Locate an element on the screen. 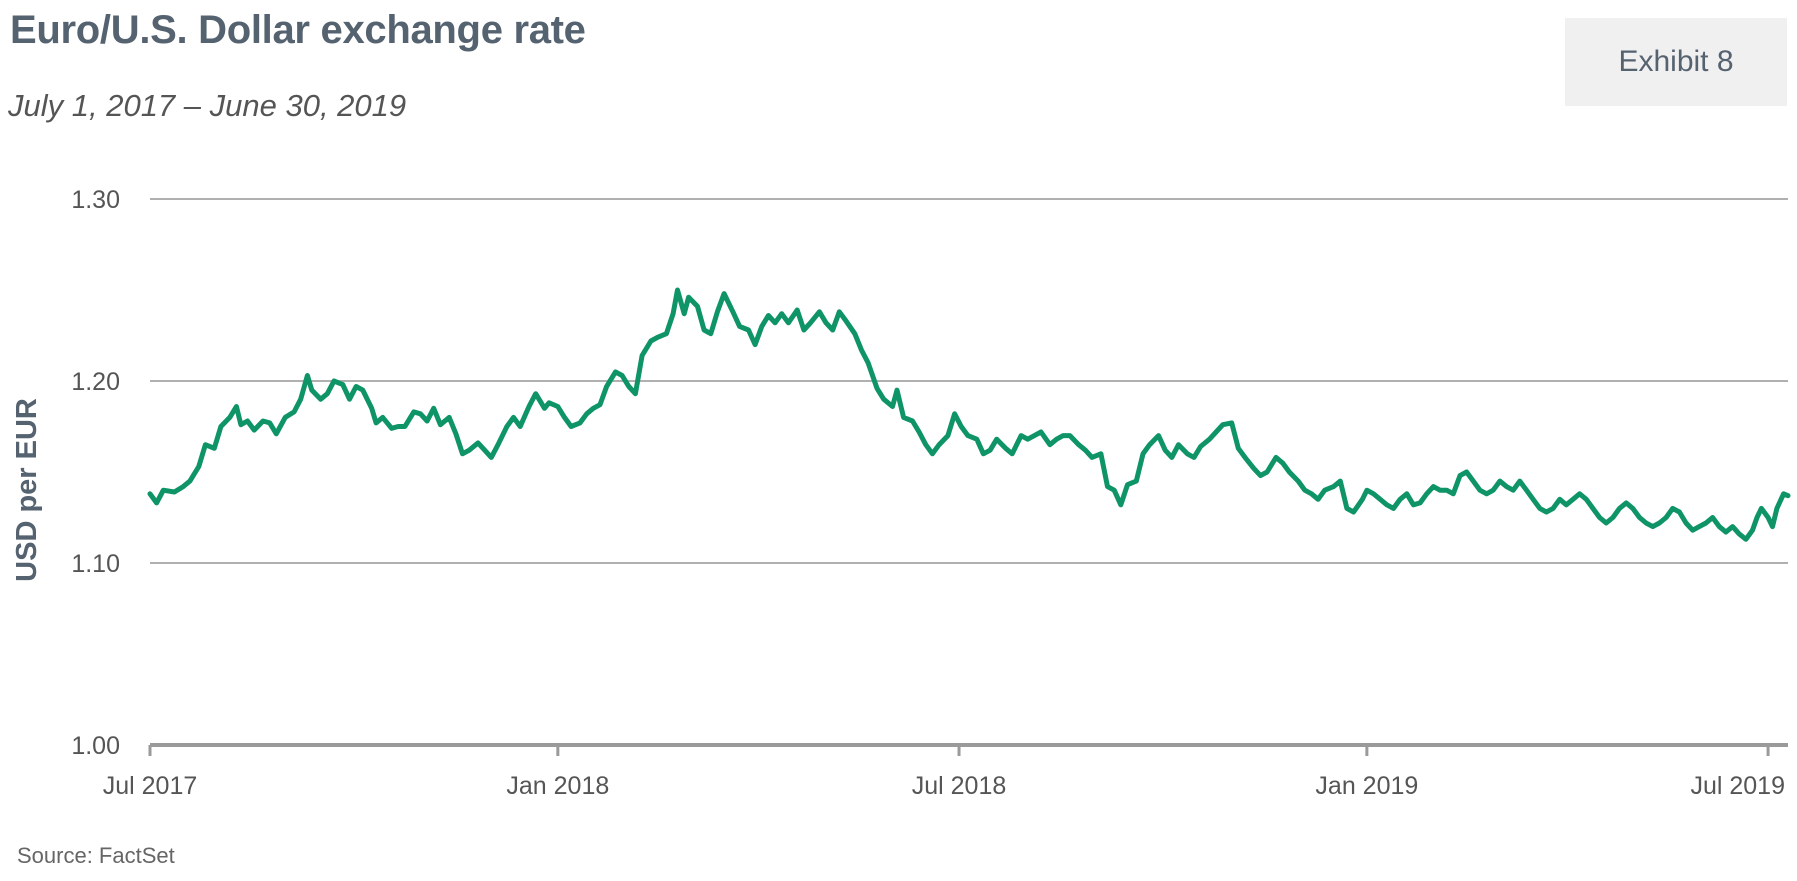 Image resolution: width=1797 pixels, height=881 pixels. x-tick-label: Jul 2018 is located at coordinates (959, 786).